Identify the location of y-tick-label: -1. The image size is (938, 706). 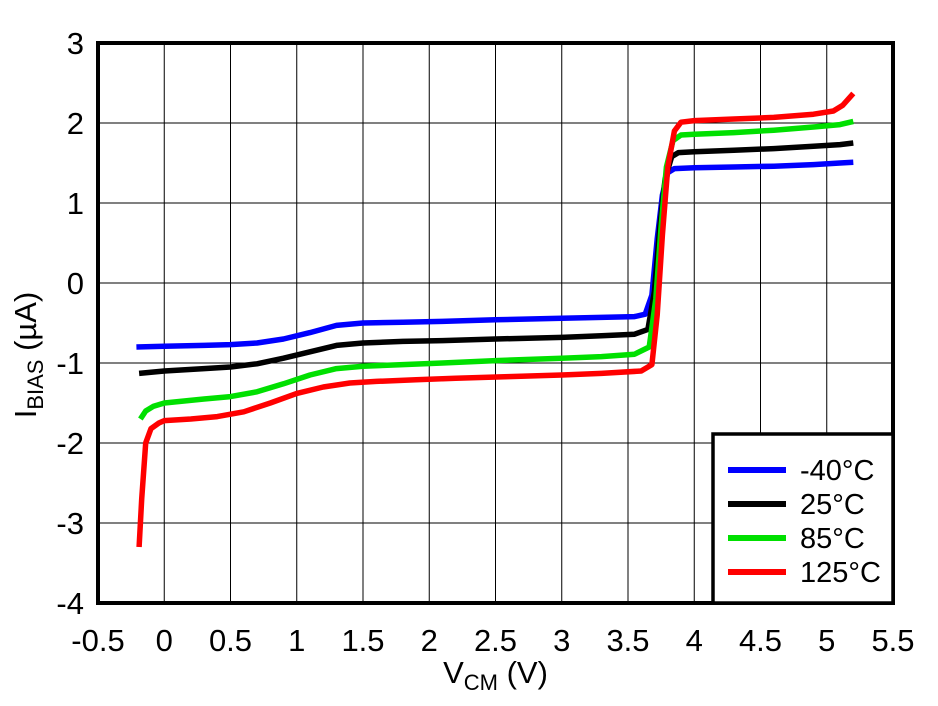
(70, 363).